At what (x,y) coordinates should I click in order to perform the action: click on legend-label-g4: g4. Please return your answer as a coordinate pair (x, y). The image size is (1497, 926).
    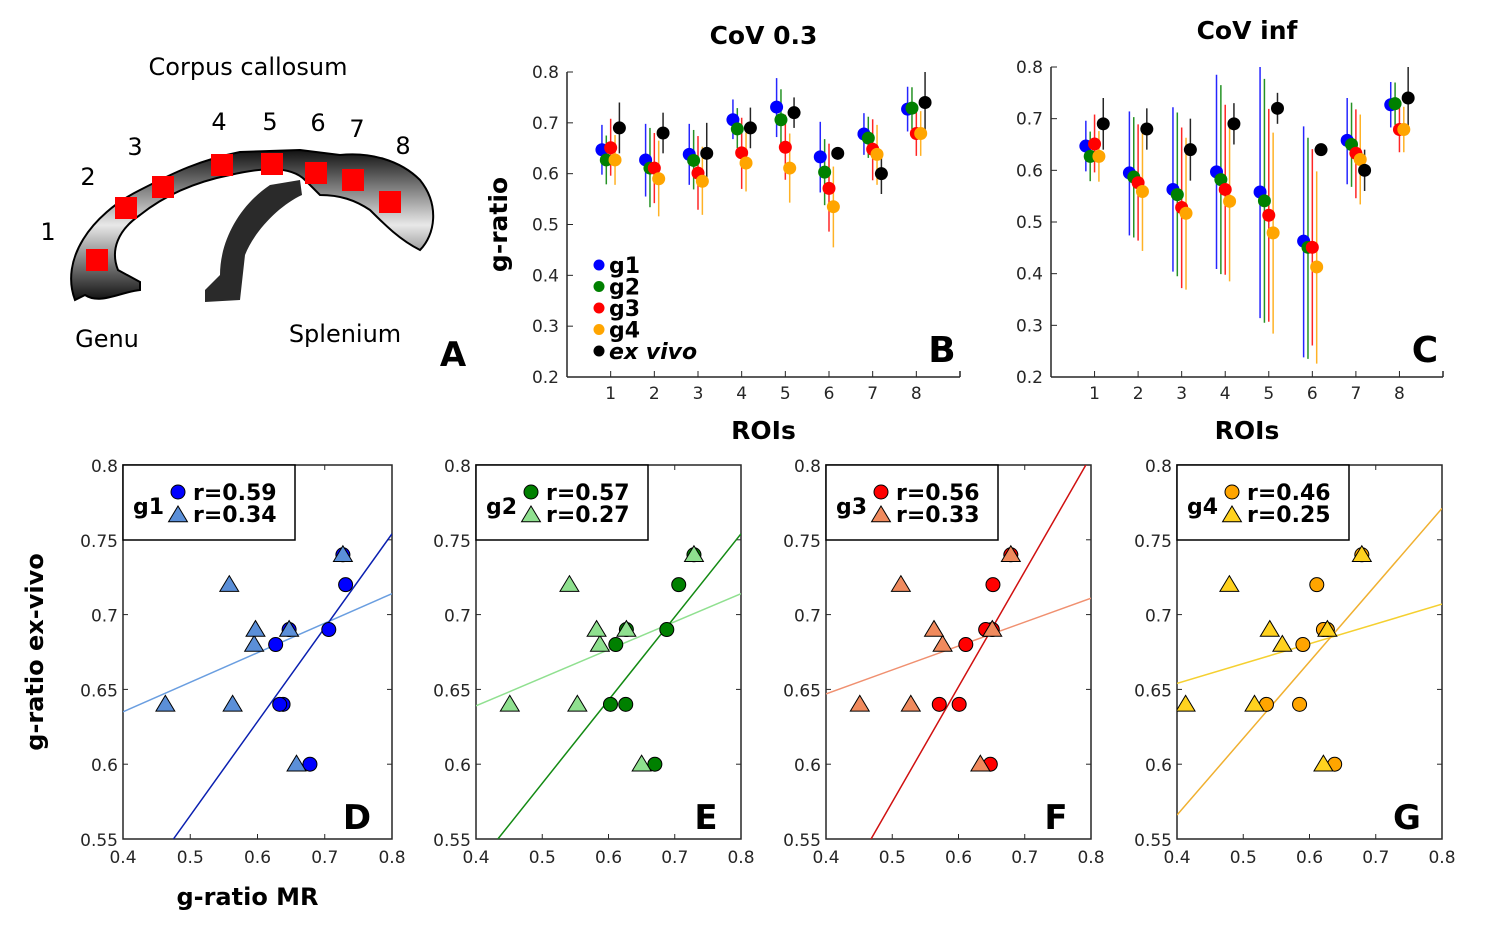
    Looking at the image, I should click on (624, 331).